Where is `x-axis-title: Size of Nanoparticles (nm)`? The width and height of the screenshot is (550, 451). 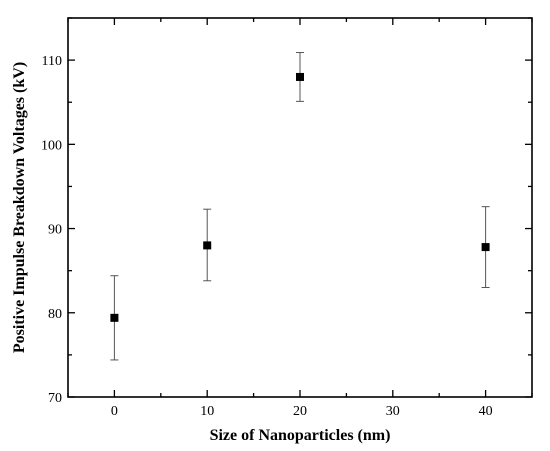 x-axis-title: Size of Nanoparticles (nm) is located at coordinates (300, 435).